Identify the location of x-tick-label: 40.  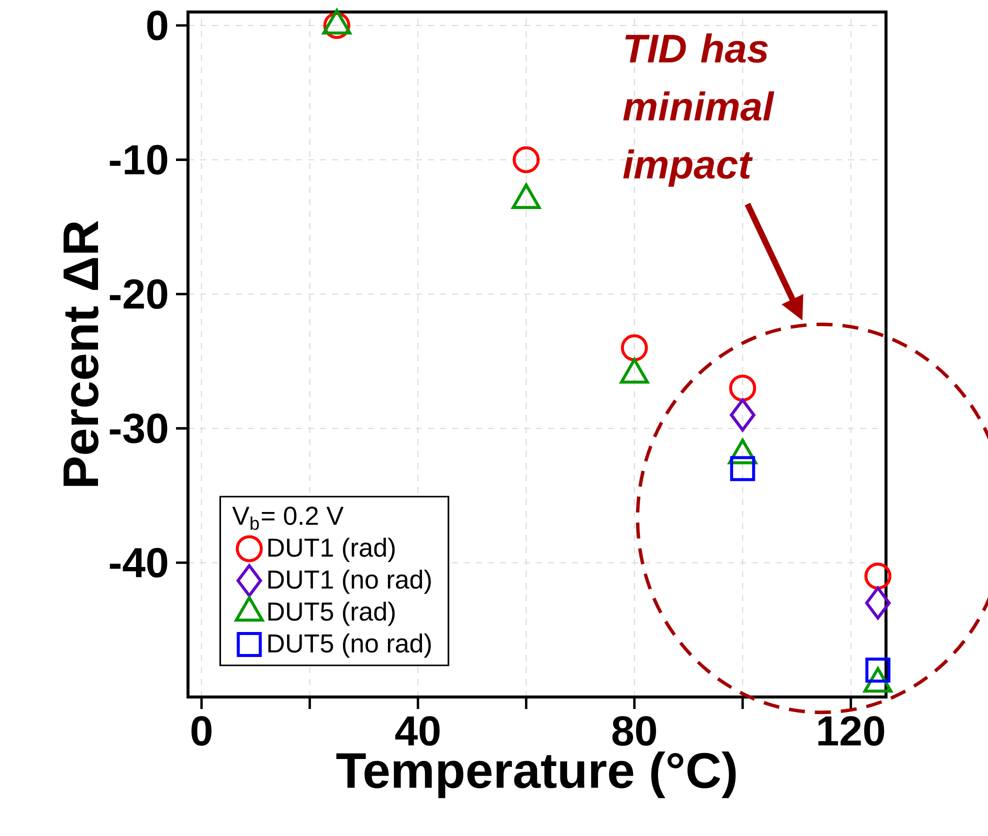
(417, 731).